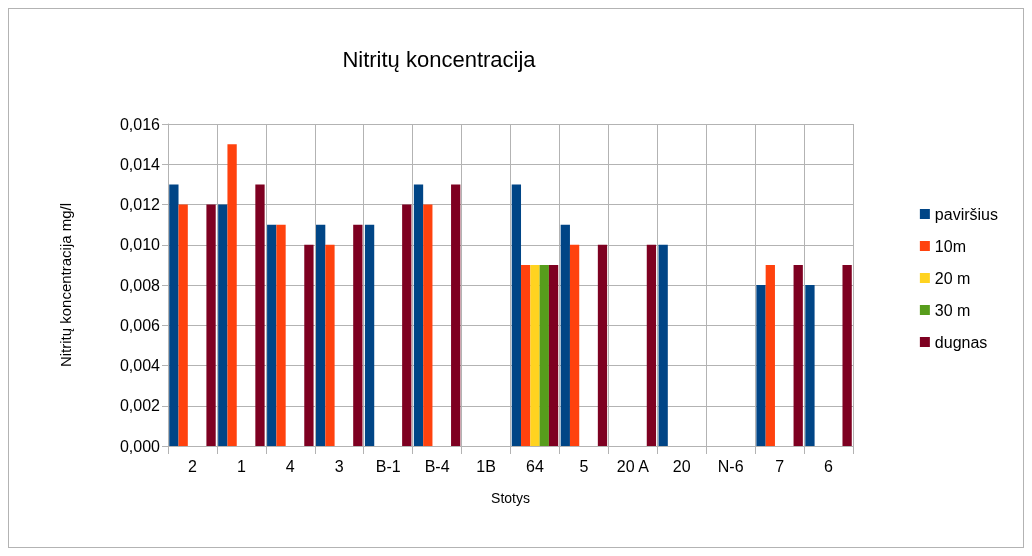 This screenshot has width=1032, height=556. Describe the element at coordinates (950, 246) in the screenshot. I see `legend-label: 10m` at that location.